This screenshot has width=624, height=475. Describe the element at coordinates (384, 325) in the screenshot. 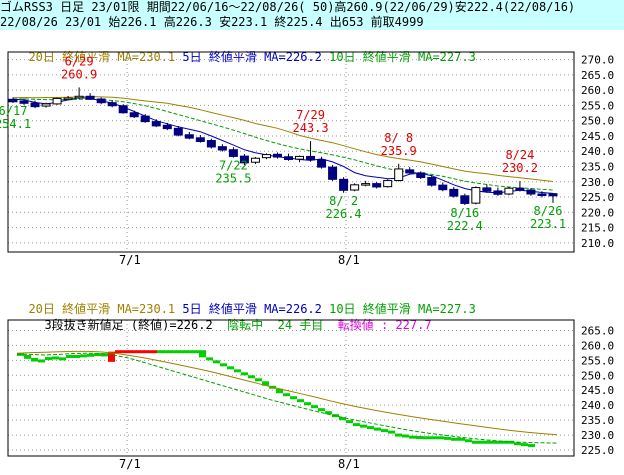

I see `switch-label: 転換値 : 227.7` at that location.